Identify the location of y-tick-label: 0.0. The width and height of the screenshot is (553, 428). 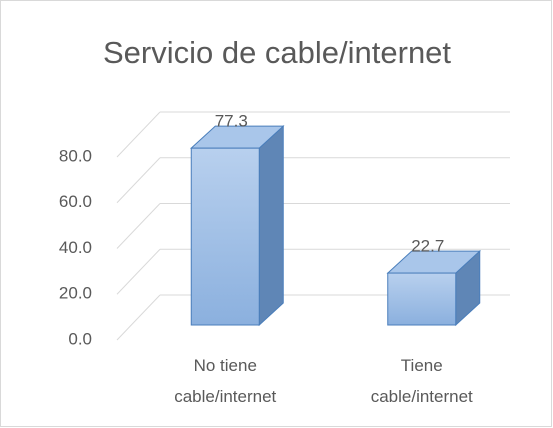
(80, 338).